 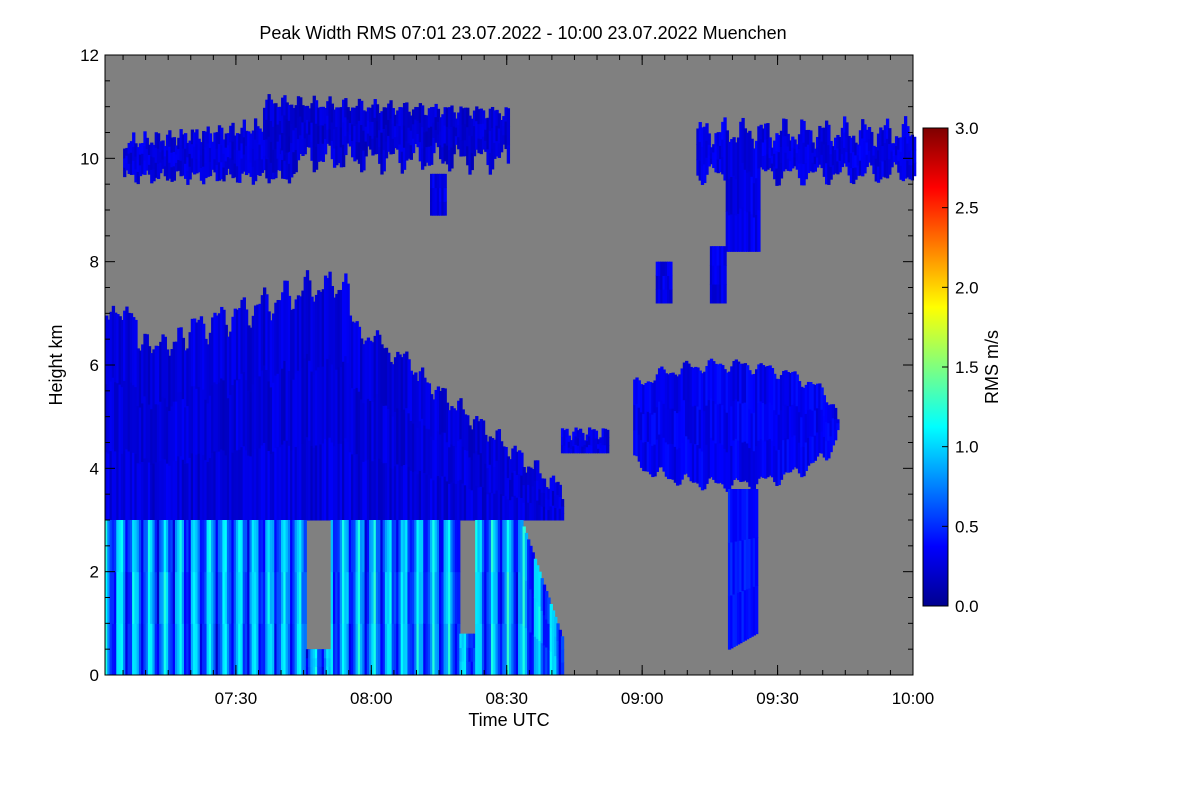 I want to click on virga-cell, so click(x=741, y=566).